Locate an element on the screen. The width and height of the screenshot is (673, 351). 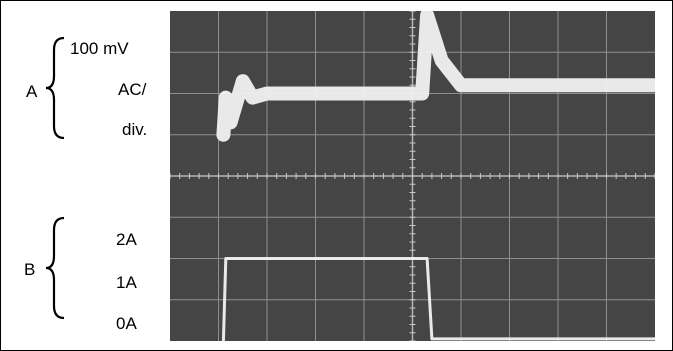
channel-a-brace is located at coordinates (55, 88).